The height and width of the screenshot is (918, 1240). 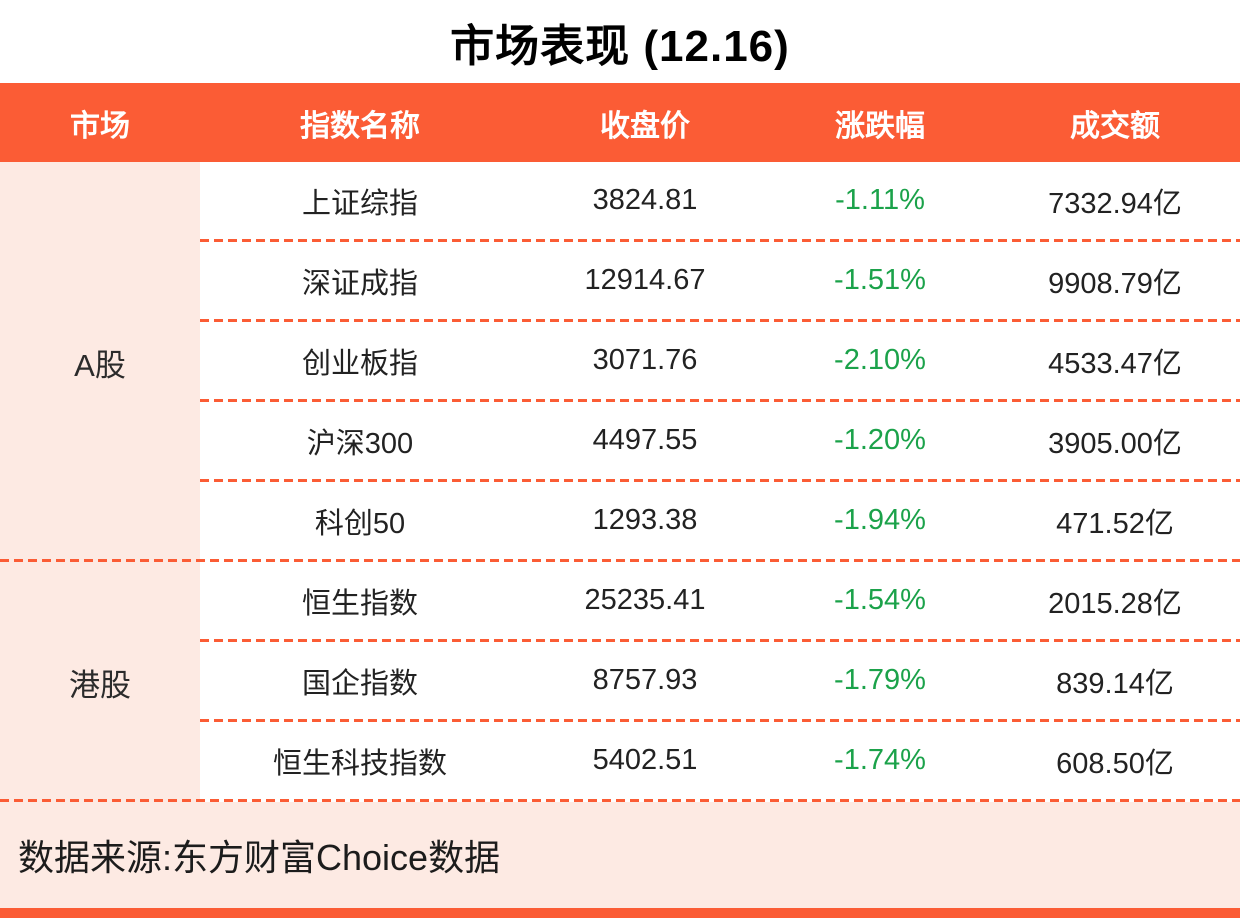 What do you see at coordinates (1115, 203) in the screenshot?
I see `turnover: 7332.94亿` at bounding box center [1115, 203].